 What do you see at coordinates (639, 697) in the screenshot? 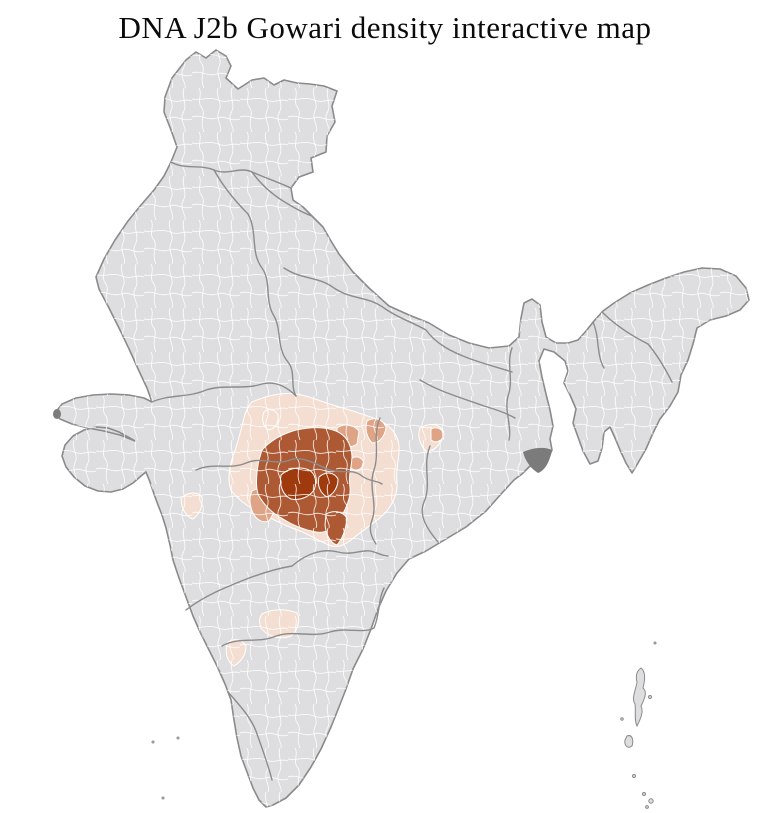
I see `andaman-main-island` at bounding box center [639, 697].